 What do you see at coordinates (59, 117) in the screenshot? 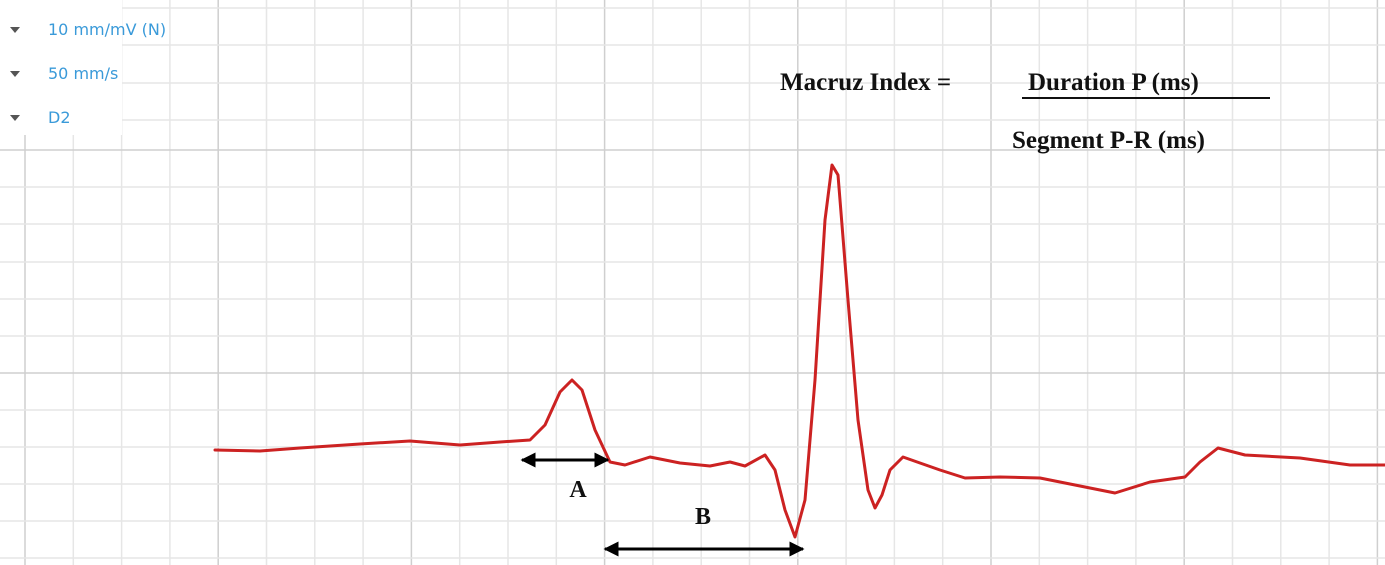
I see `lead-setting: D2` at bounding box center [59, 117].